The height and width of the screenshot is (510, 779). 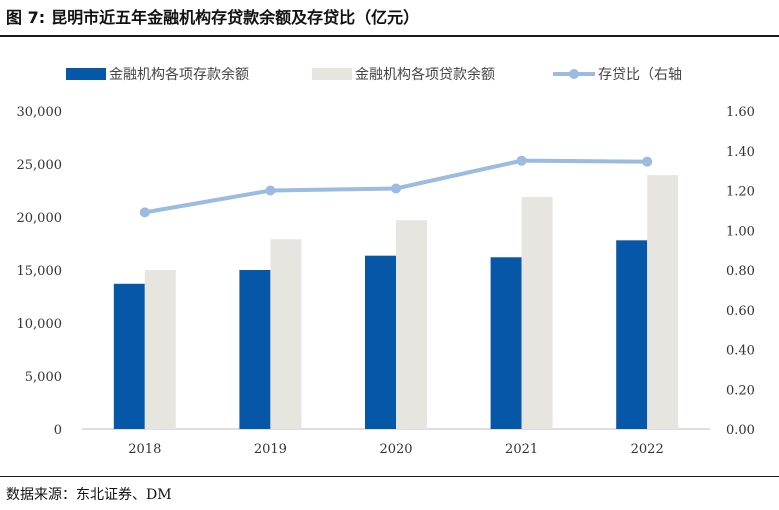 What do you see at coordinates (425, 74) in the screenshot?
I see `legend-label-loan: 金融机构各项贷款余额` at bounding box center [425, 74].